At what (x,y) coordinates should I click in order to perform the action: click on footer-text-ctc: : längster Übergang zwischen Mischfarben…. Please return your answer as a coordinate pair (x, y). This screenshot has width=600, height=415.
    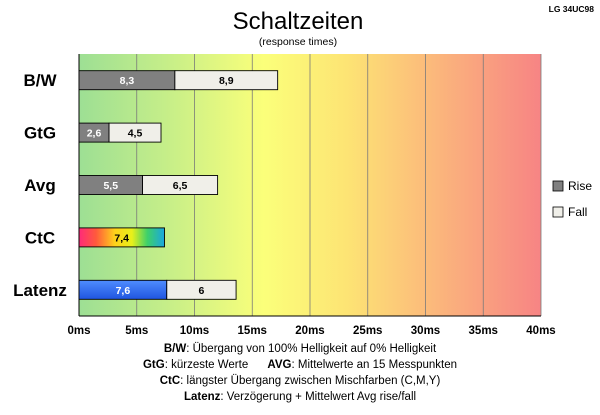
    Looking at the image, I should click on (310, 381).